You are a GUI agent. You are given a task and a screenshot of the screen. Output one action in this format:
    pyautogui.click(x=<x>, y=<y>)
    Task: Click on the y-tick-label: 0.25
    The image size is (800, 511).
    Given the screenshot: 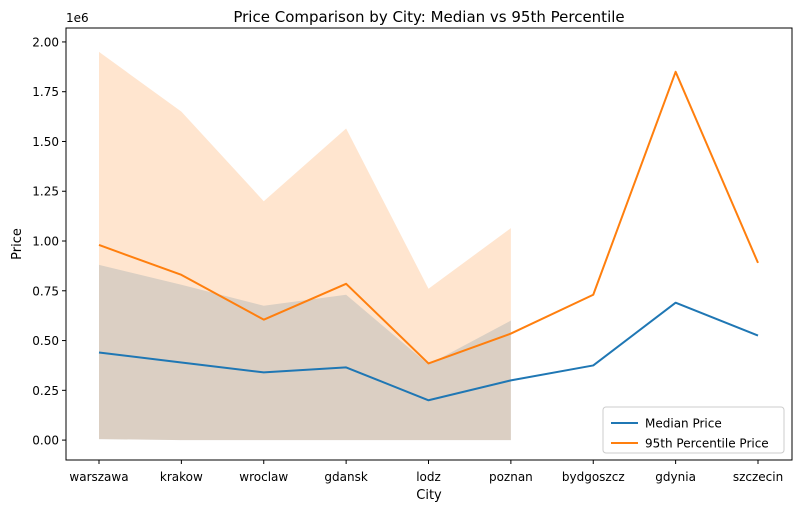 What is the action you would take?
    pyautogui.click(x=45, y=391)
    